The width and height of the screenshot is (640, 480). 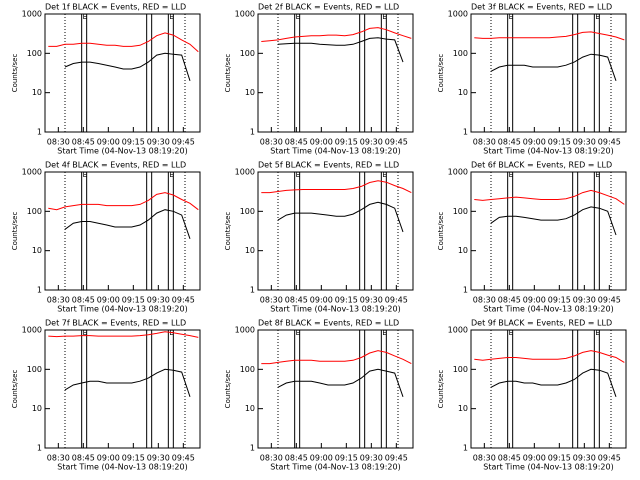 I want to click on chart-title: Det 8f BLACK = Events, RED = LLD, so click(x=328, y=323).